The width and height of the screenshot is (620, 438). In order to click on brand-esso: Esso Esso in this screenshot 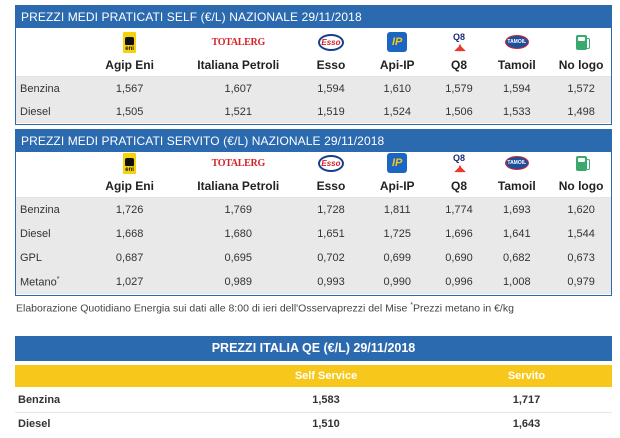, I will do `click(331, 174)`.